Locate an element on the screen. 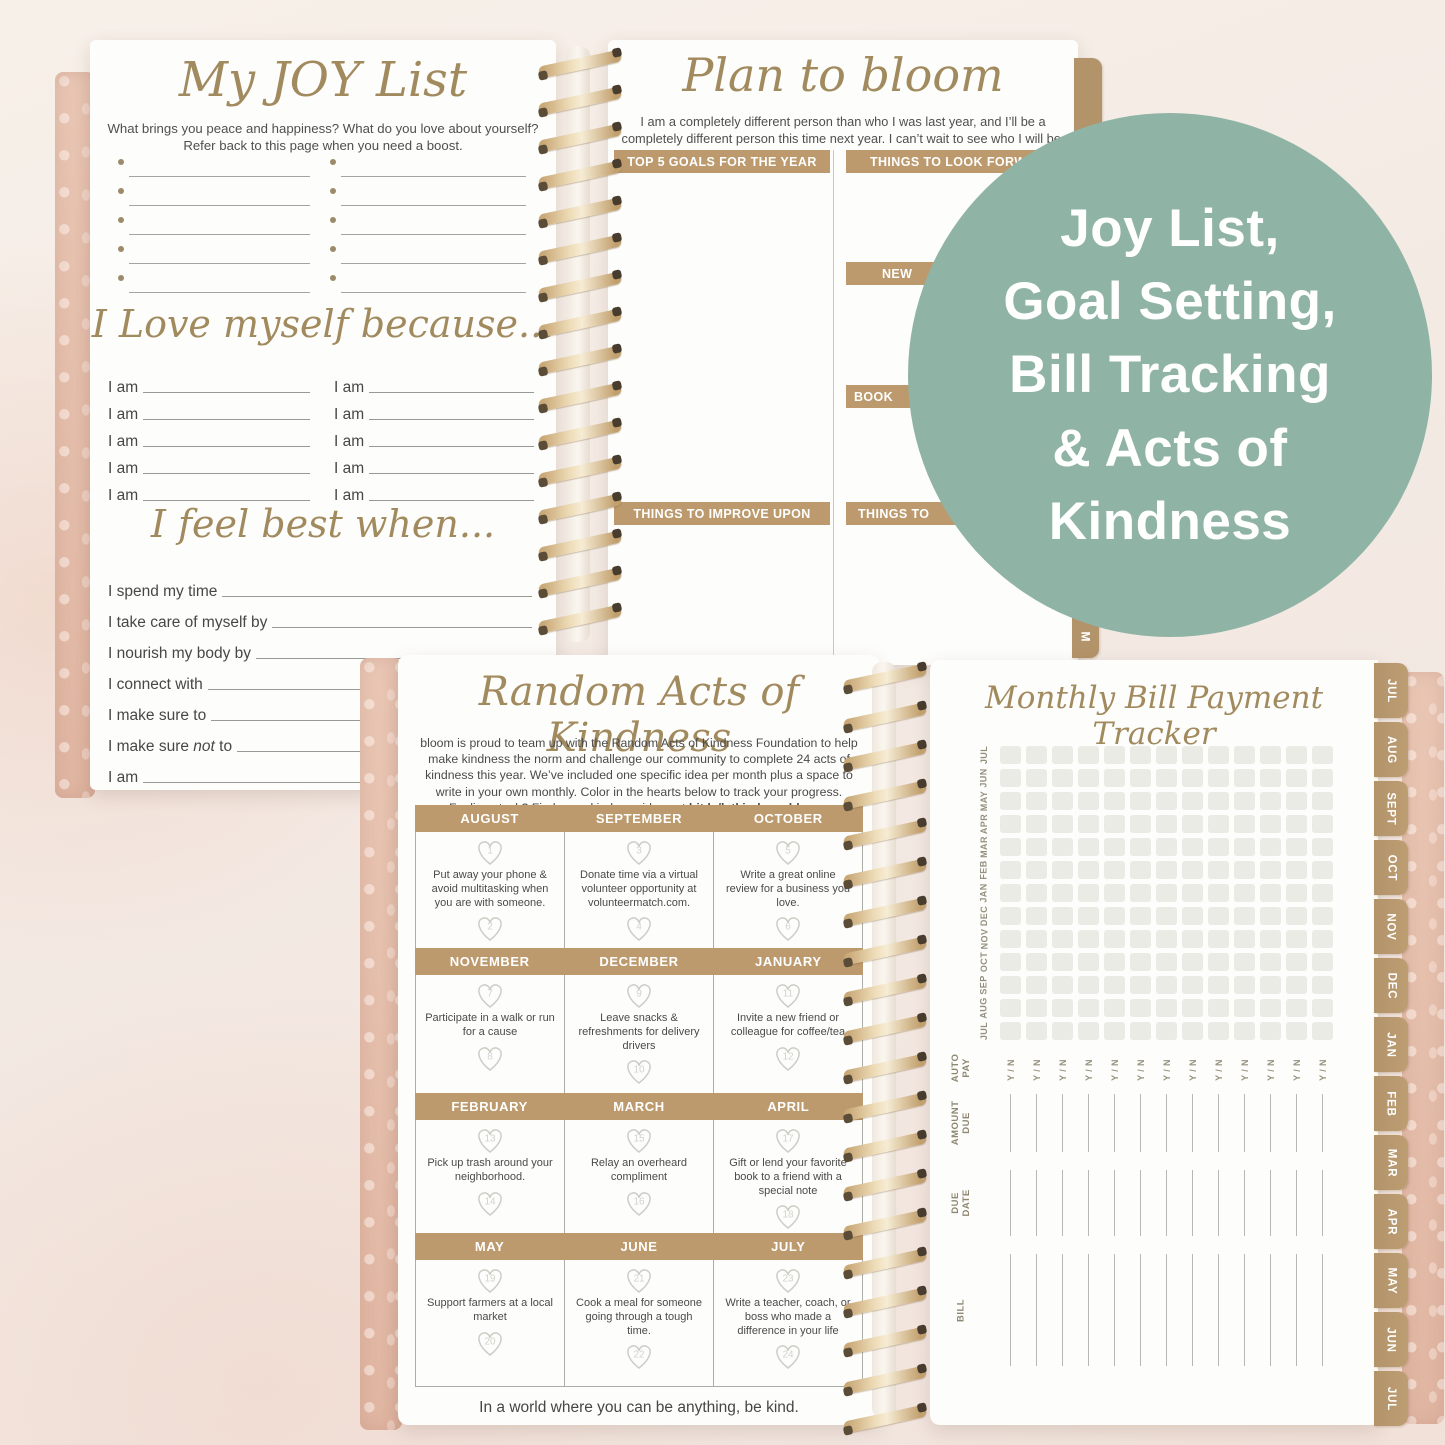 This screenshot has height=1445, width=1445. feel-prompt-row: I spend my time is located at coordinates (320, 583).